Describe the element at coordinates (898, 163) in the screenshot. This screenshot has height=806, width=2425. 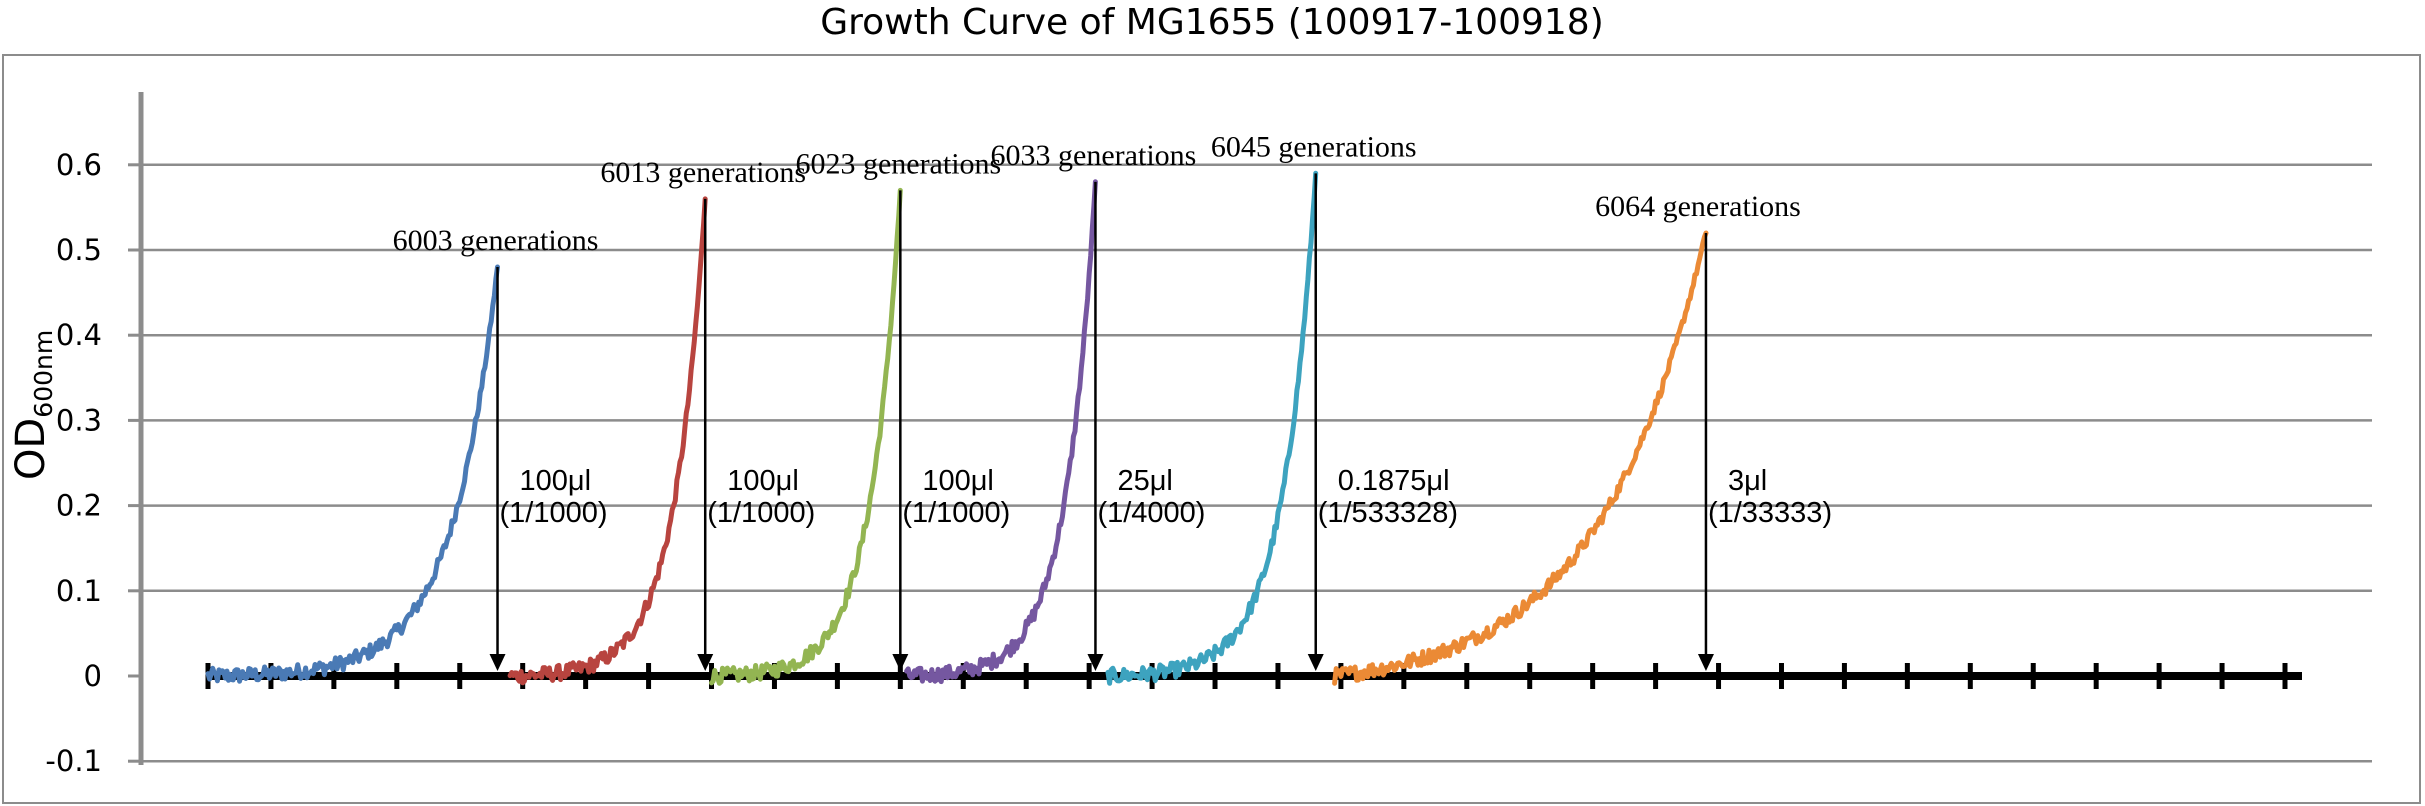
I see `generation-label: 6023 generations` at that location.